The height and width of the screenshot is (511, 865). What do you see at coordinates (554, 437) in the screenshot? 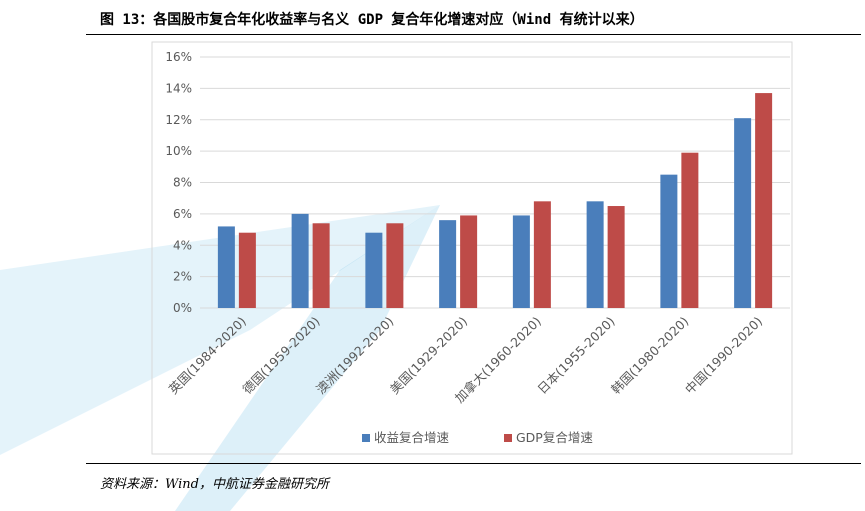
I see `legend-label: GDP复合增速` at bounding box center [554, 437].